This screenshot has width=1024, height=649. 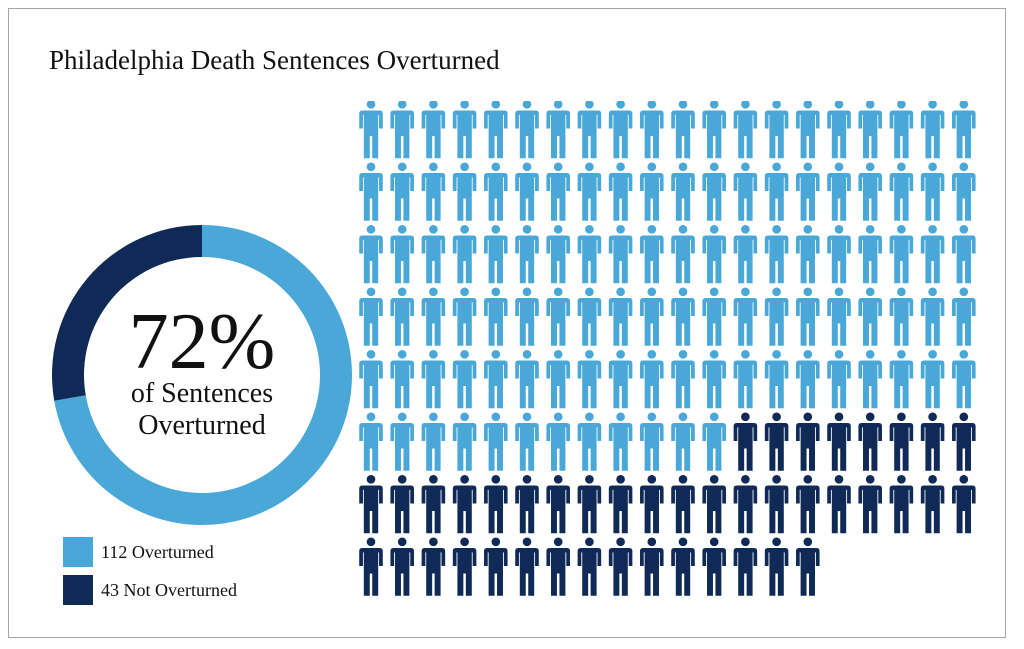 What do you see at coordinates (169, 589) in the screenshot?
I see `legend-label-not-overturned: 43 Not Overturned` at bounding box center [169, 589].